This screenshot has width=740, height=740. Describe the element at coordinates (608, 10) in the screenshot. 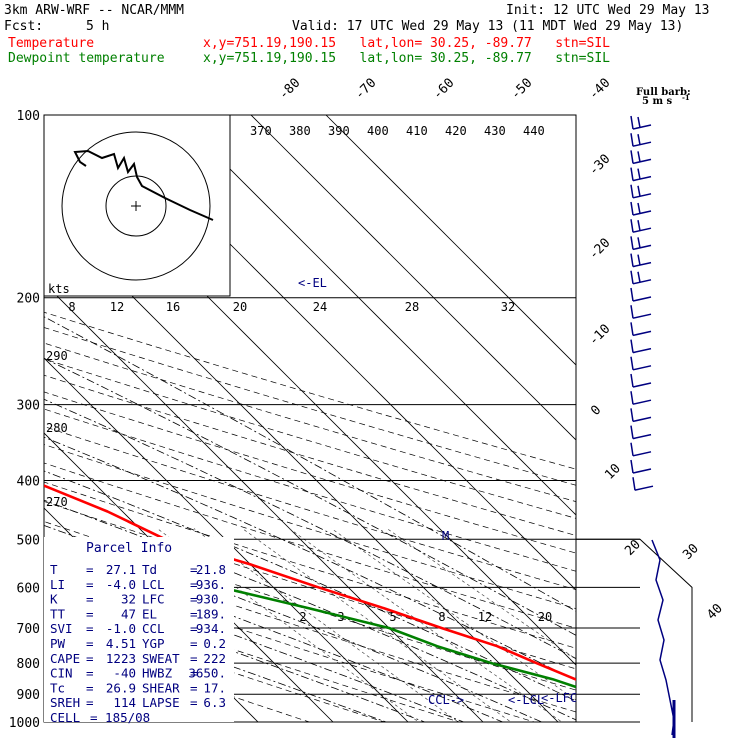

I see `init-time: Init: 12 UTC Wed 29 May 13` at that location.